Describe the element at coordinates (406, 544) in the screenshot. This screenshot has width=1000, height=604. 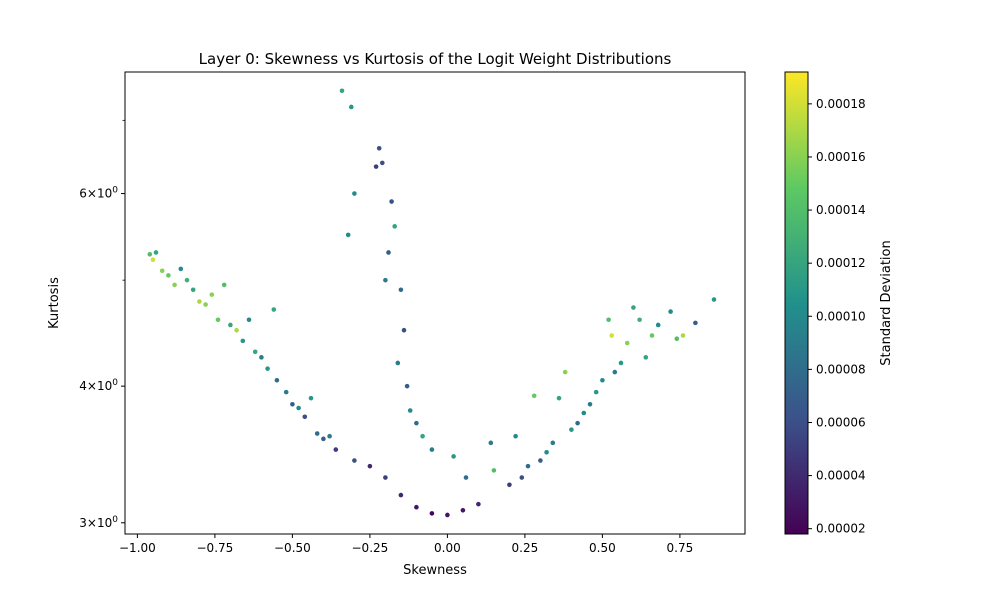
I see `x-axis-ticks: −1.00 −0.75 −0.50 −0.25 0.00 0.25 0.50 0.75` at that location.